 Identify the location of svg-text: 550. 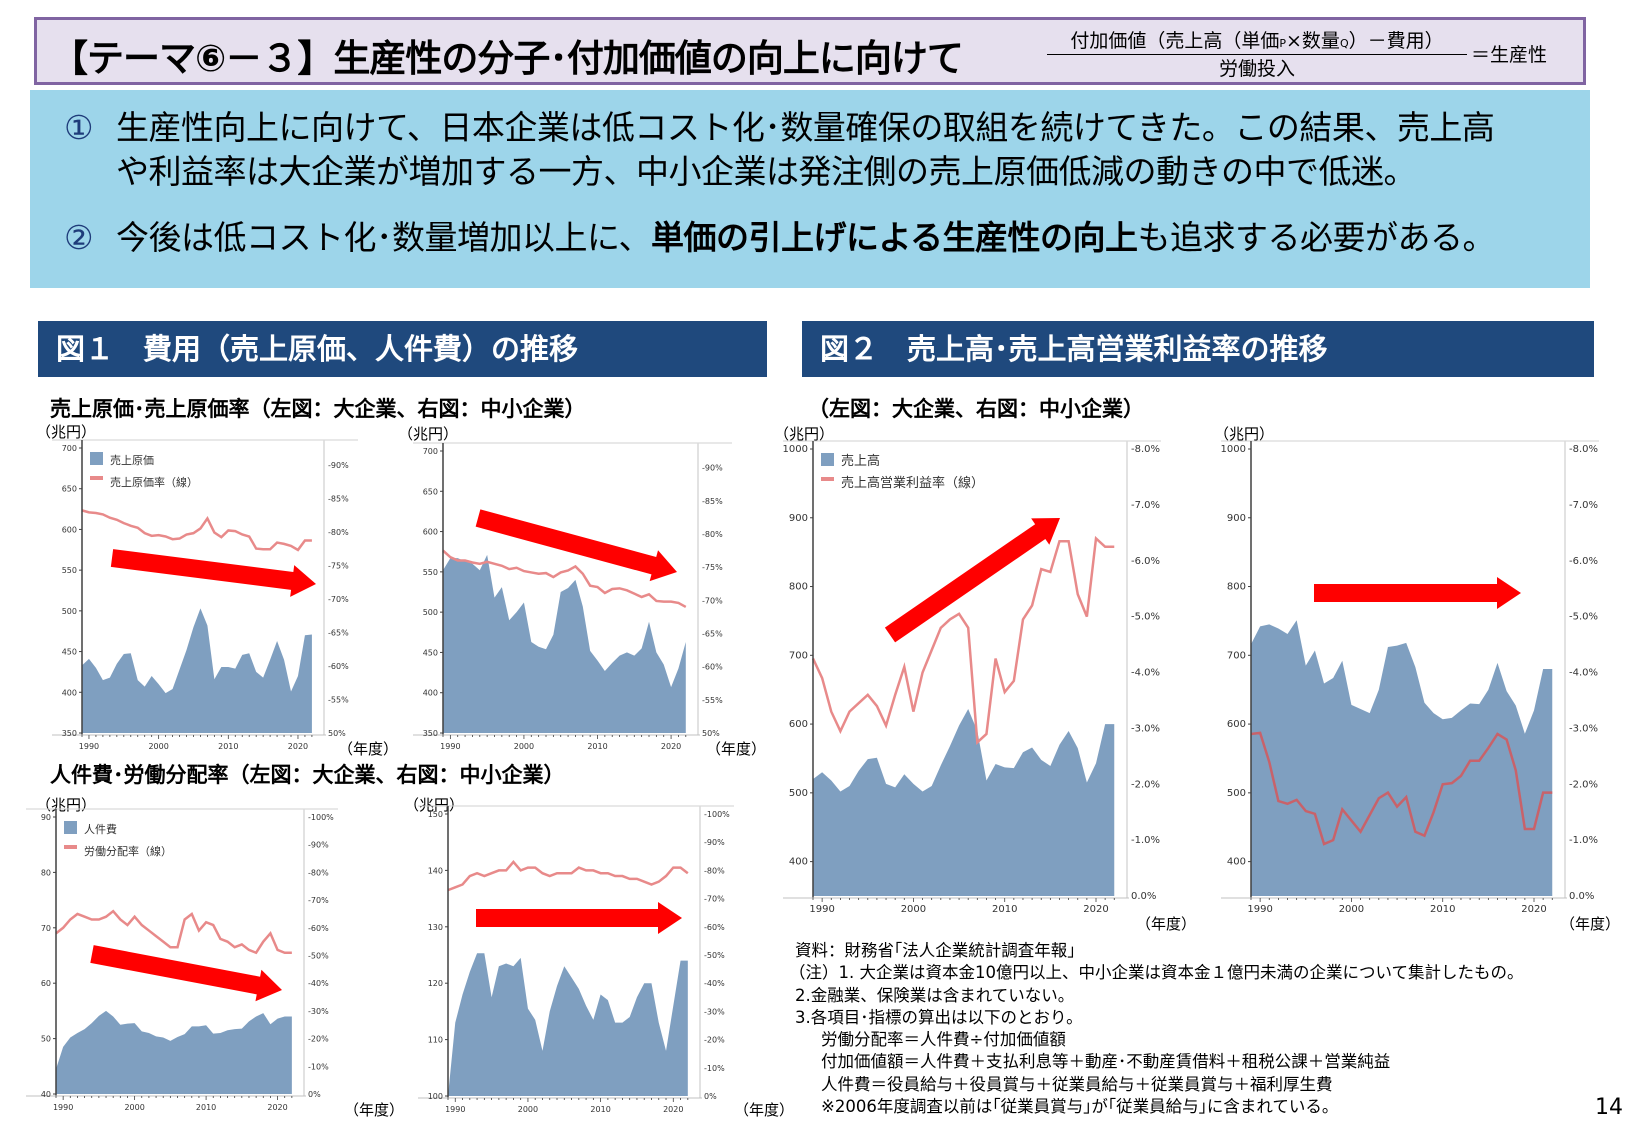
(69, 570).